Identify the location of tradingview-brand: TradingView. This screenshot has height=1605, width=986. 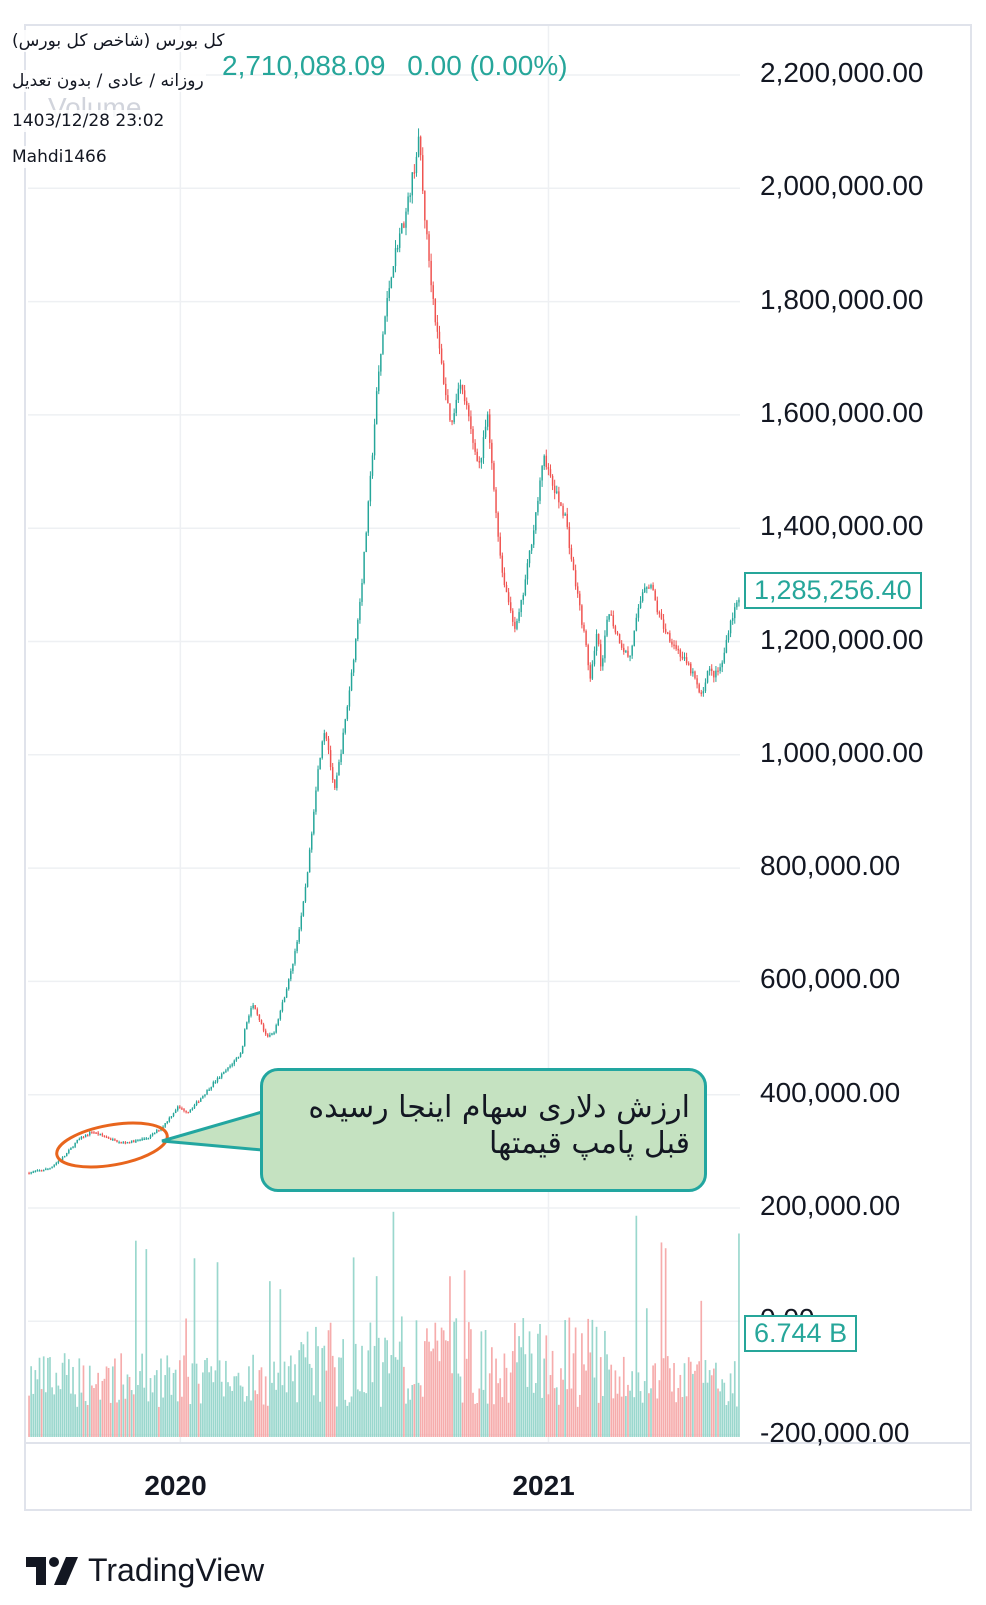
(145, 1570).